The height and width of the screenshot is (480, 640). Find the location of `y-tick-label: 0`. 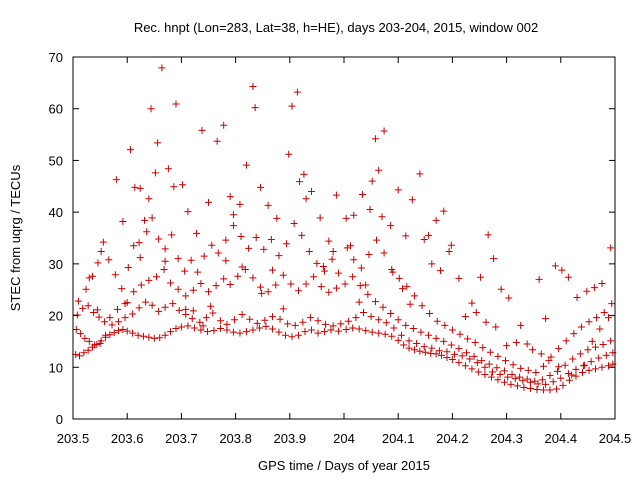

y-tick-label: 0 is located at coordinates (59, 419).